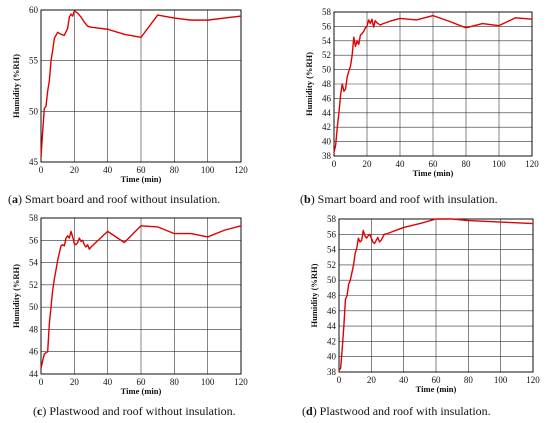 This screenshot has height=423, width=550. I want to click on chart-a-xtick-label: 120, so click(241, 170).